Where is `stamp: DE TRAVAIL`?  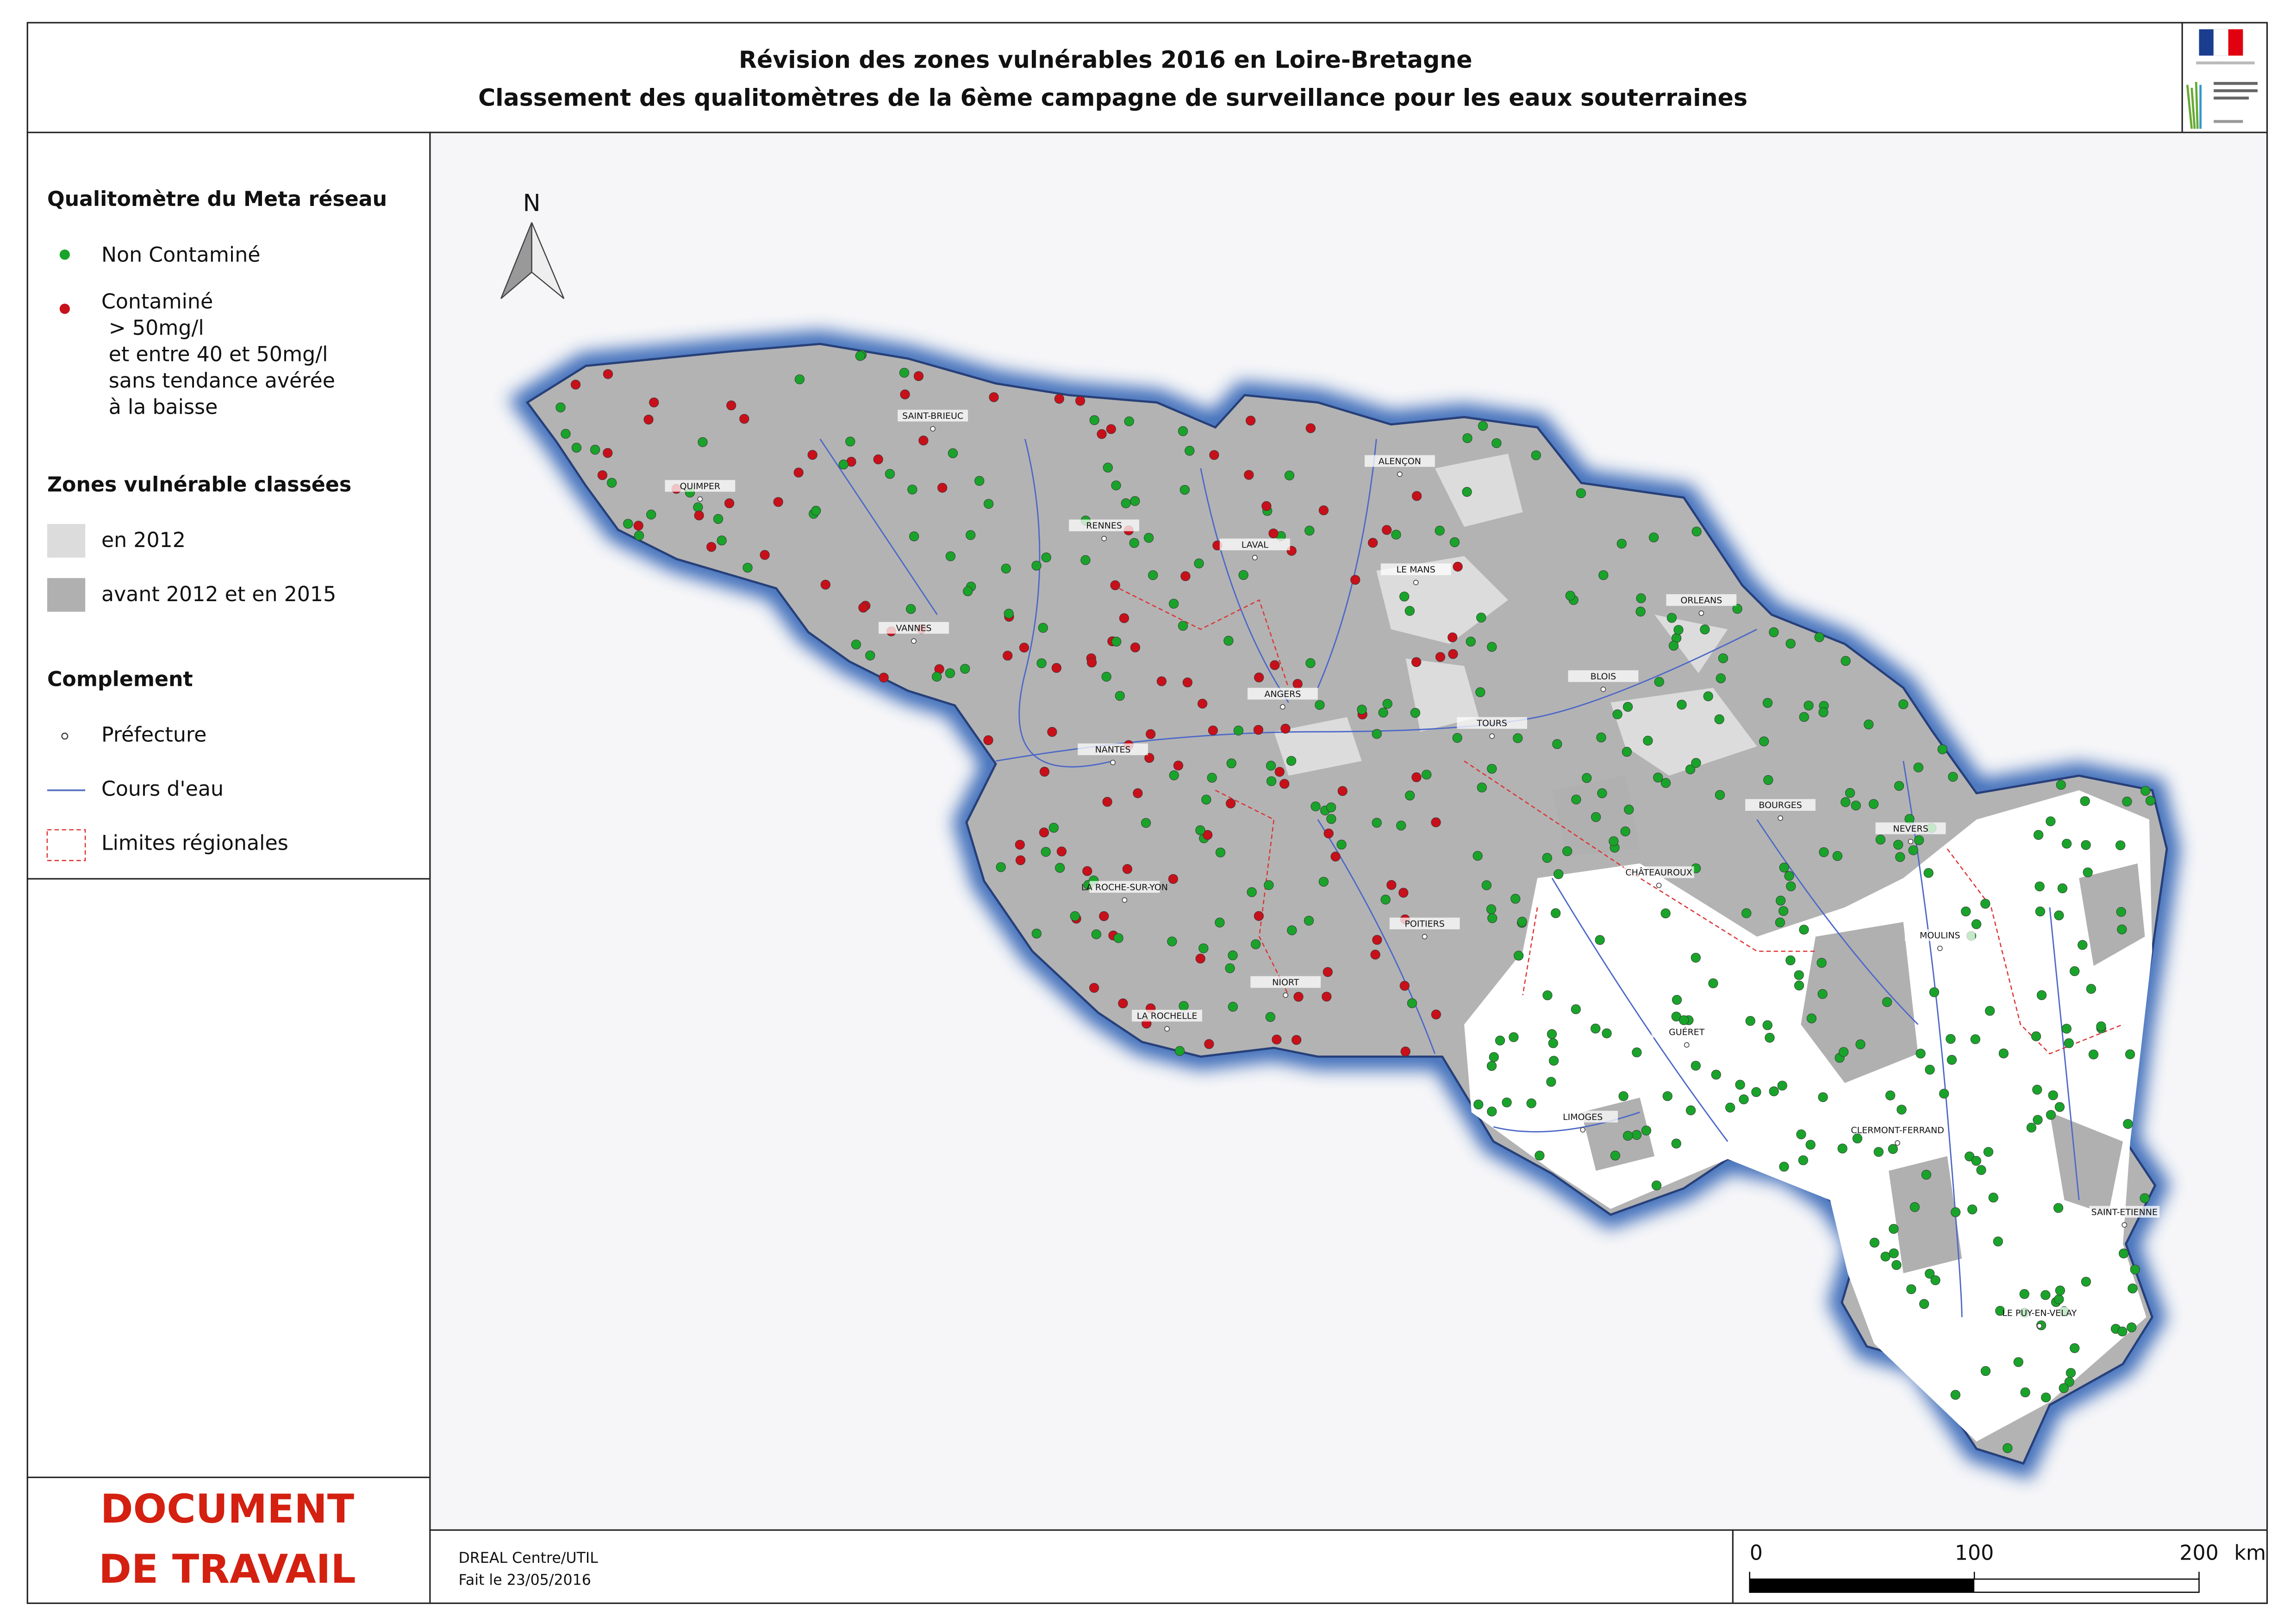
stamp: DE TRAVAIL is located at coordinates (227, 1569).